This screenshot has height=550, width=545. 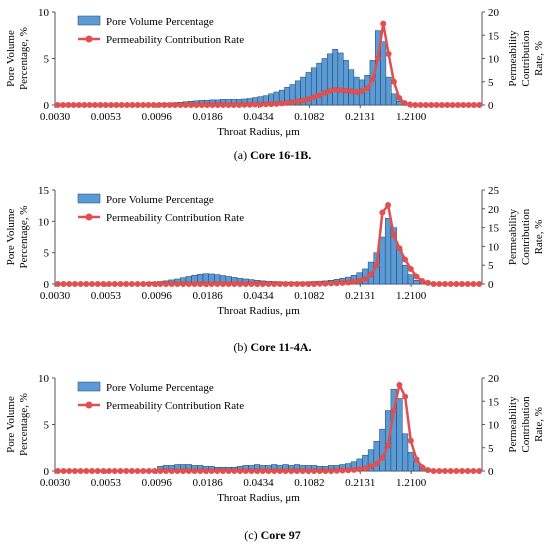 What do you see at coordinates (281, 155) in the screenshot?
I see `caption-a-label: Core 16-1B.` at bounding box center [281, 155].